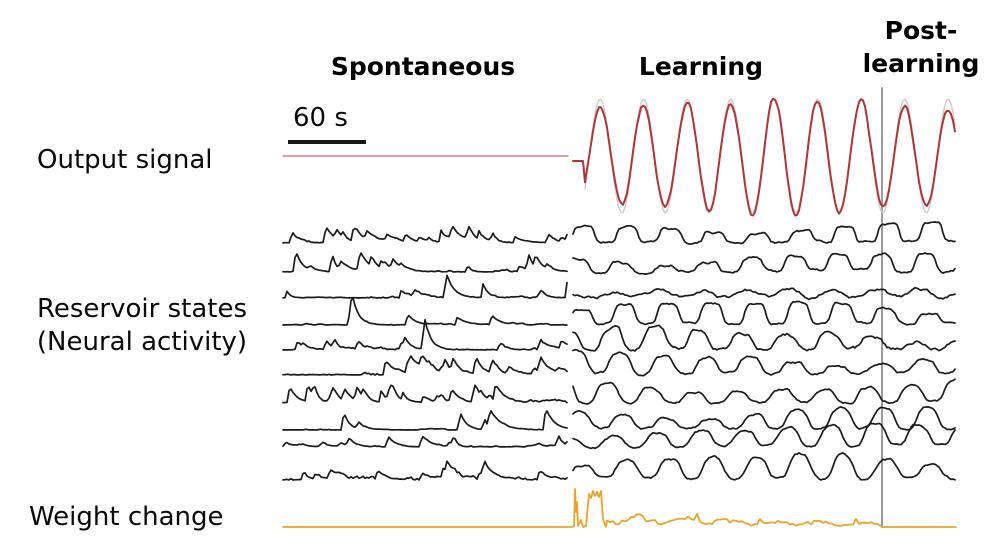 This screenshot has width=1000, height=557. I want to click on phase-header-learning: Learning, so click(701, 66).